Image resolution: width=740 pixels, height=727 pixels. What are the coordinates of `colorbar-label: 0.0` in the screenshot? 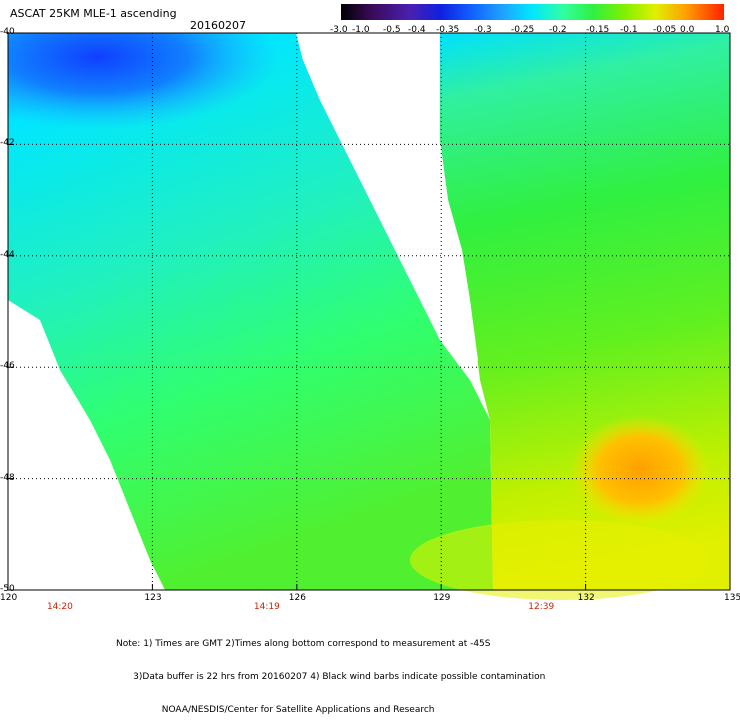 It's located at (687, 30).